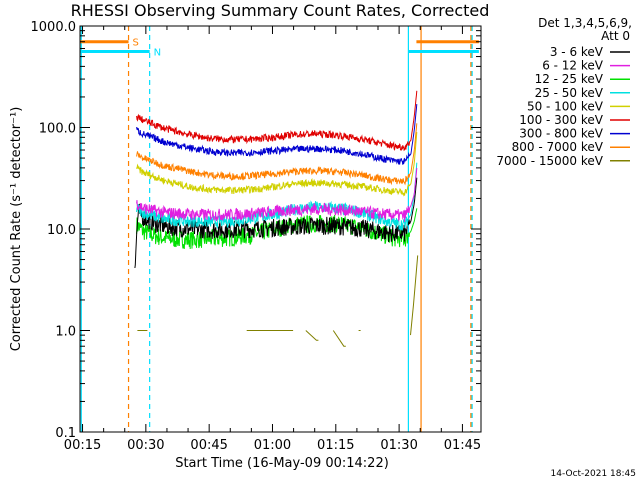 The image size is (640, 480). What do you see at coordinates (585, 23) in the screenshot?
I see `legend-header-line1: Det 1,3,4,5,6,9,` at bounding box center [585, 23].